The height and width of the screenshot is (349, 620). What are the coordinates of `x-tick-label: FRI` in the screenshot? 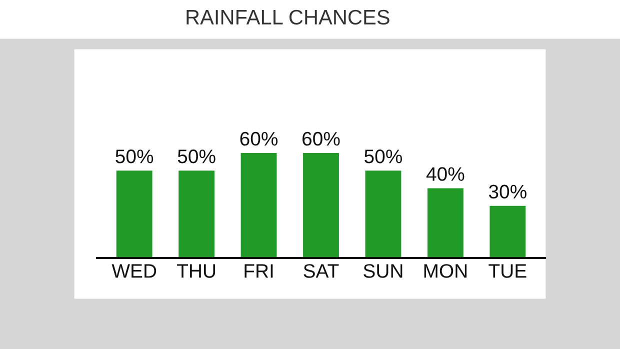 It's located at (258, 271).